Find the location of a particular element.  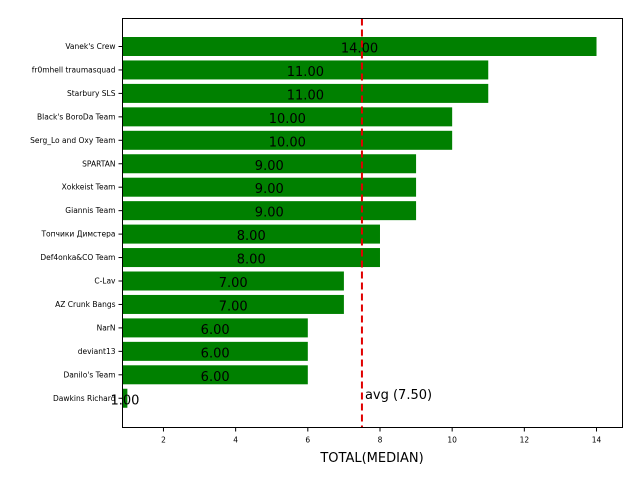

x-tick-label: 8 is located at coordinates (380, 440).